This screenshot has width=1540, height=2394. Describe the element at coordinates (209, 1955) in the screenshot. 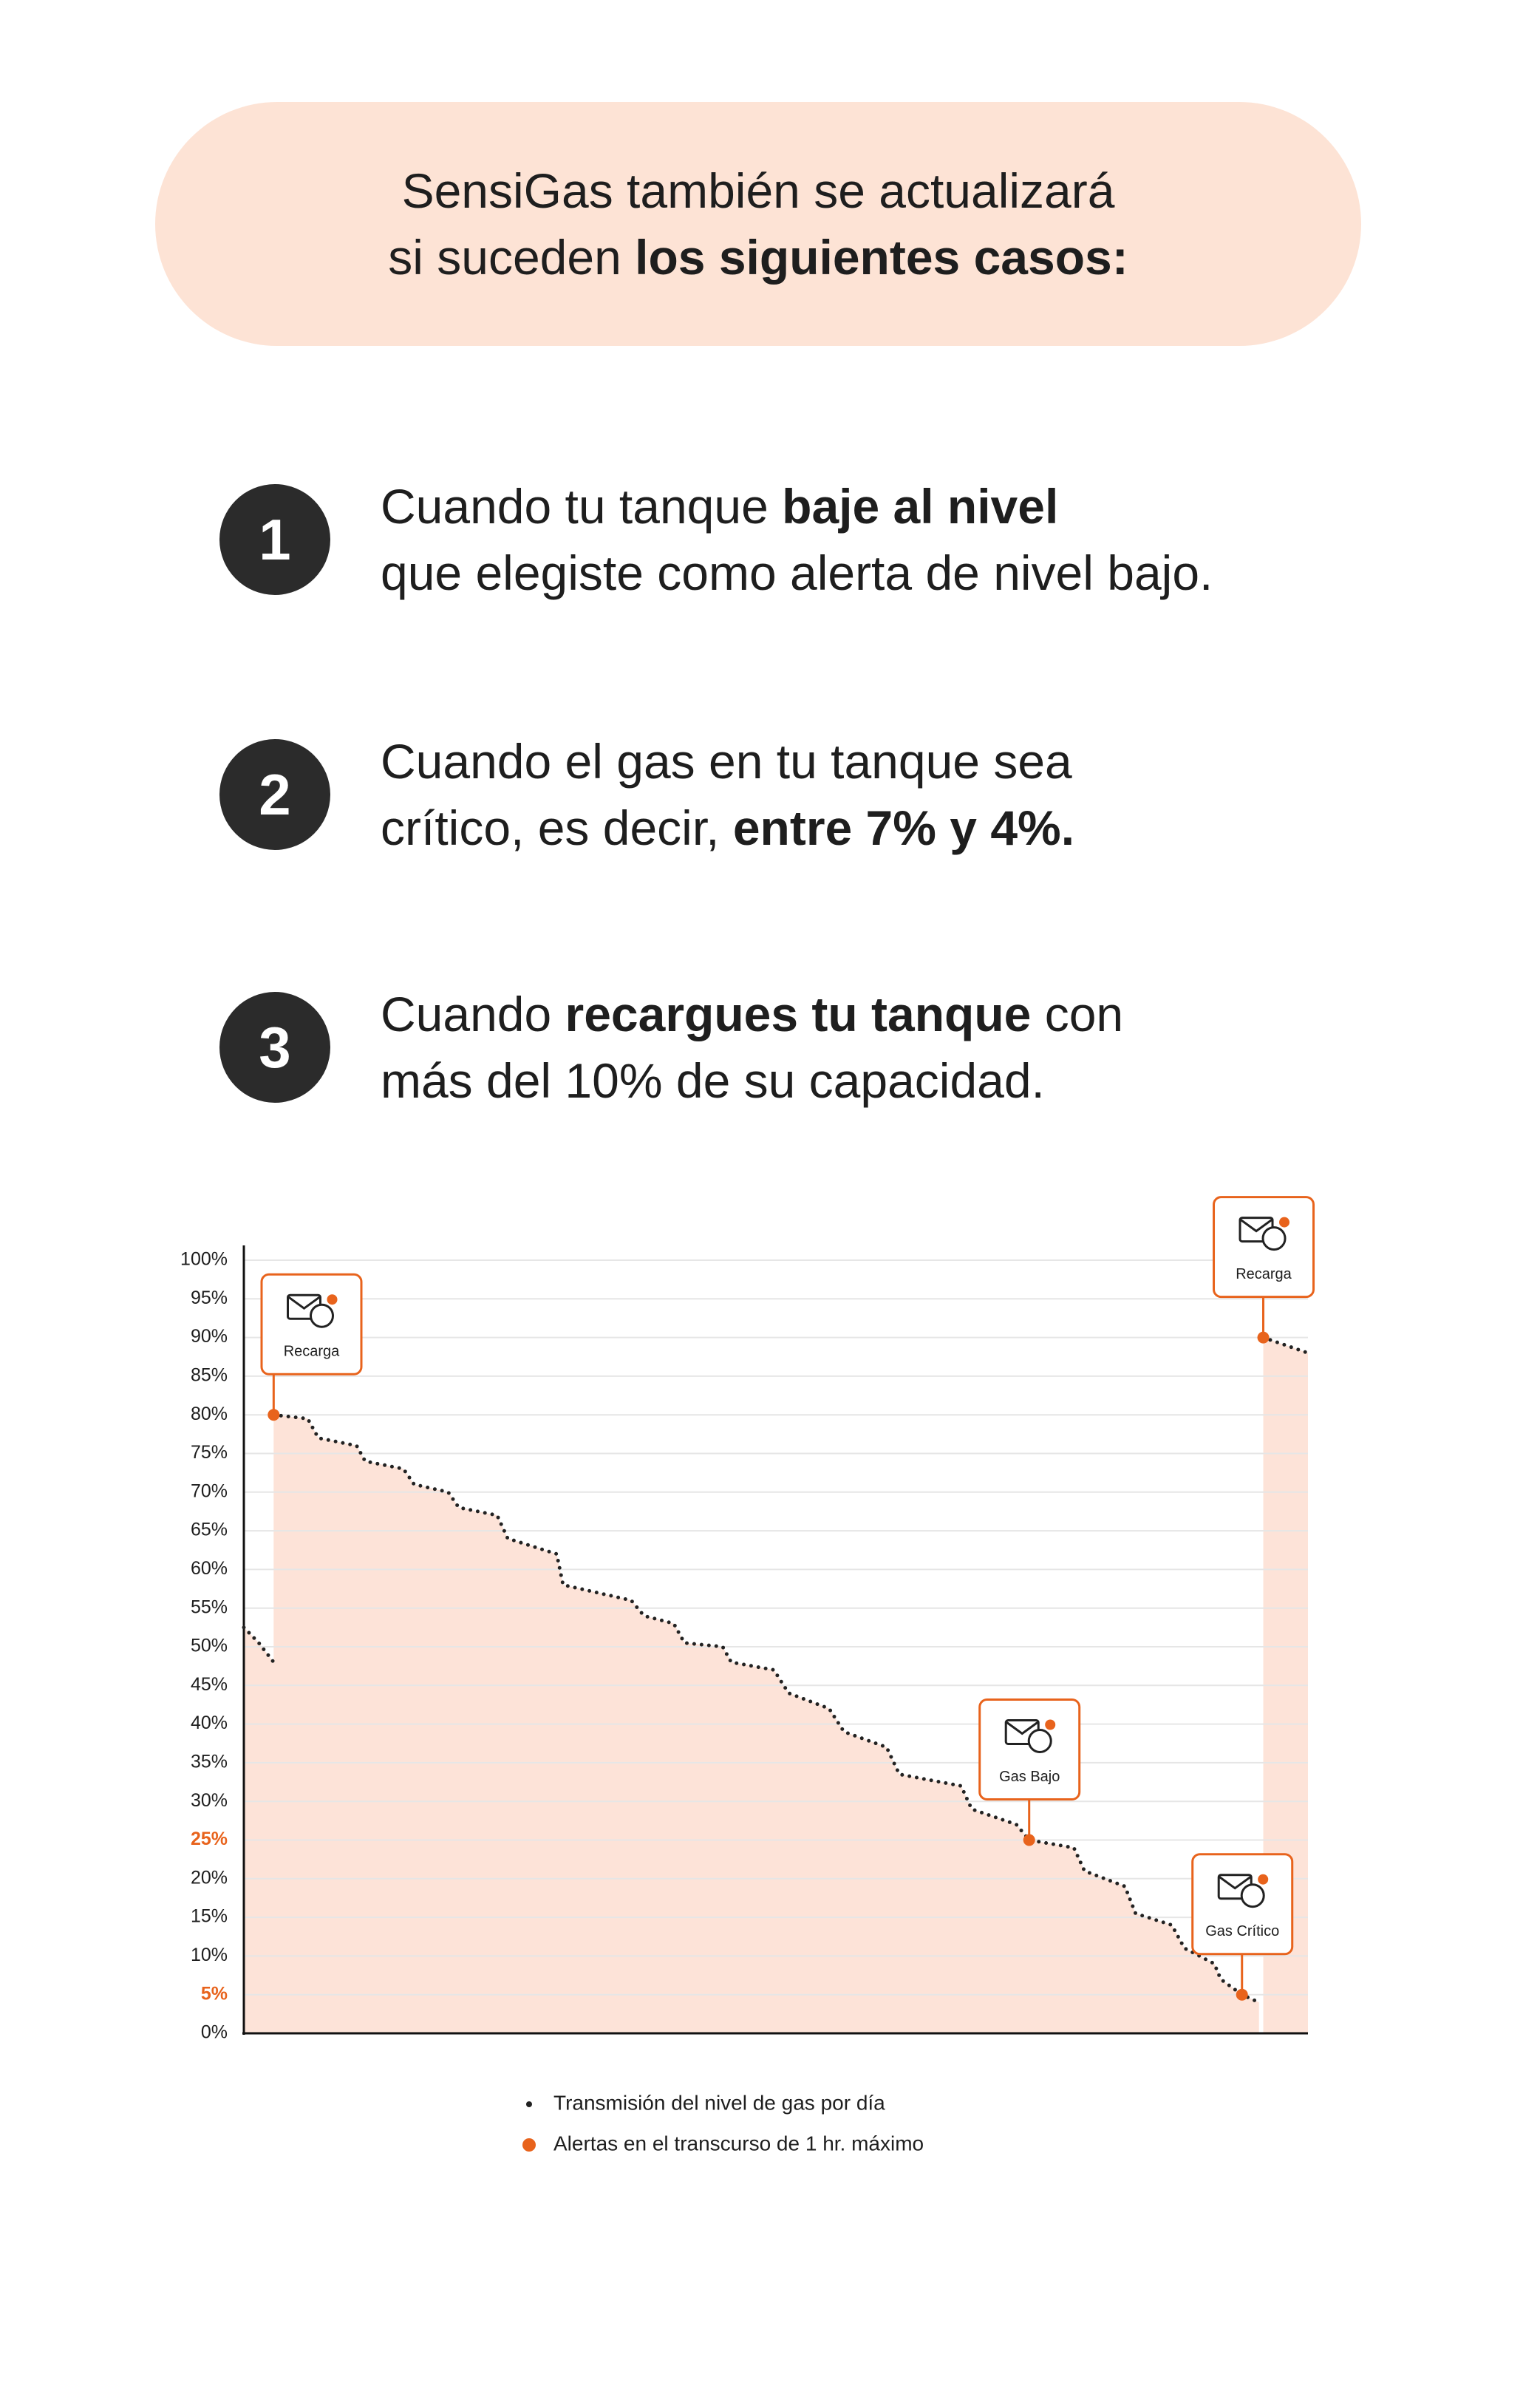

I see `y-tick-label: 10%` at that location.